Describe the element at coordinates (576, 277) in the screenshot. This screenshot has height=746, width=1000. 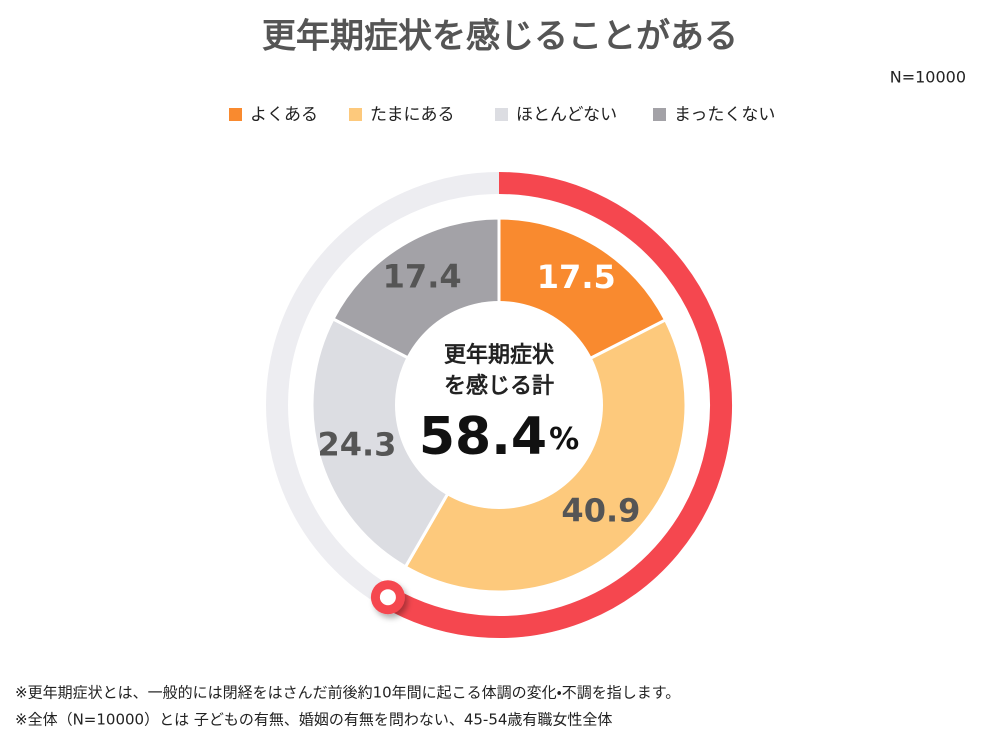
I see `slice-label: 17.5` at that location.